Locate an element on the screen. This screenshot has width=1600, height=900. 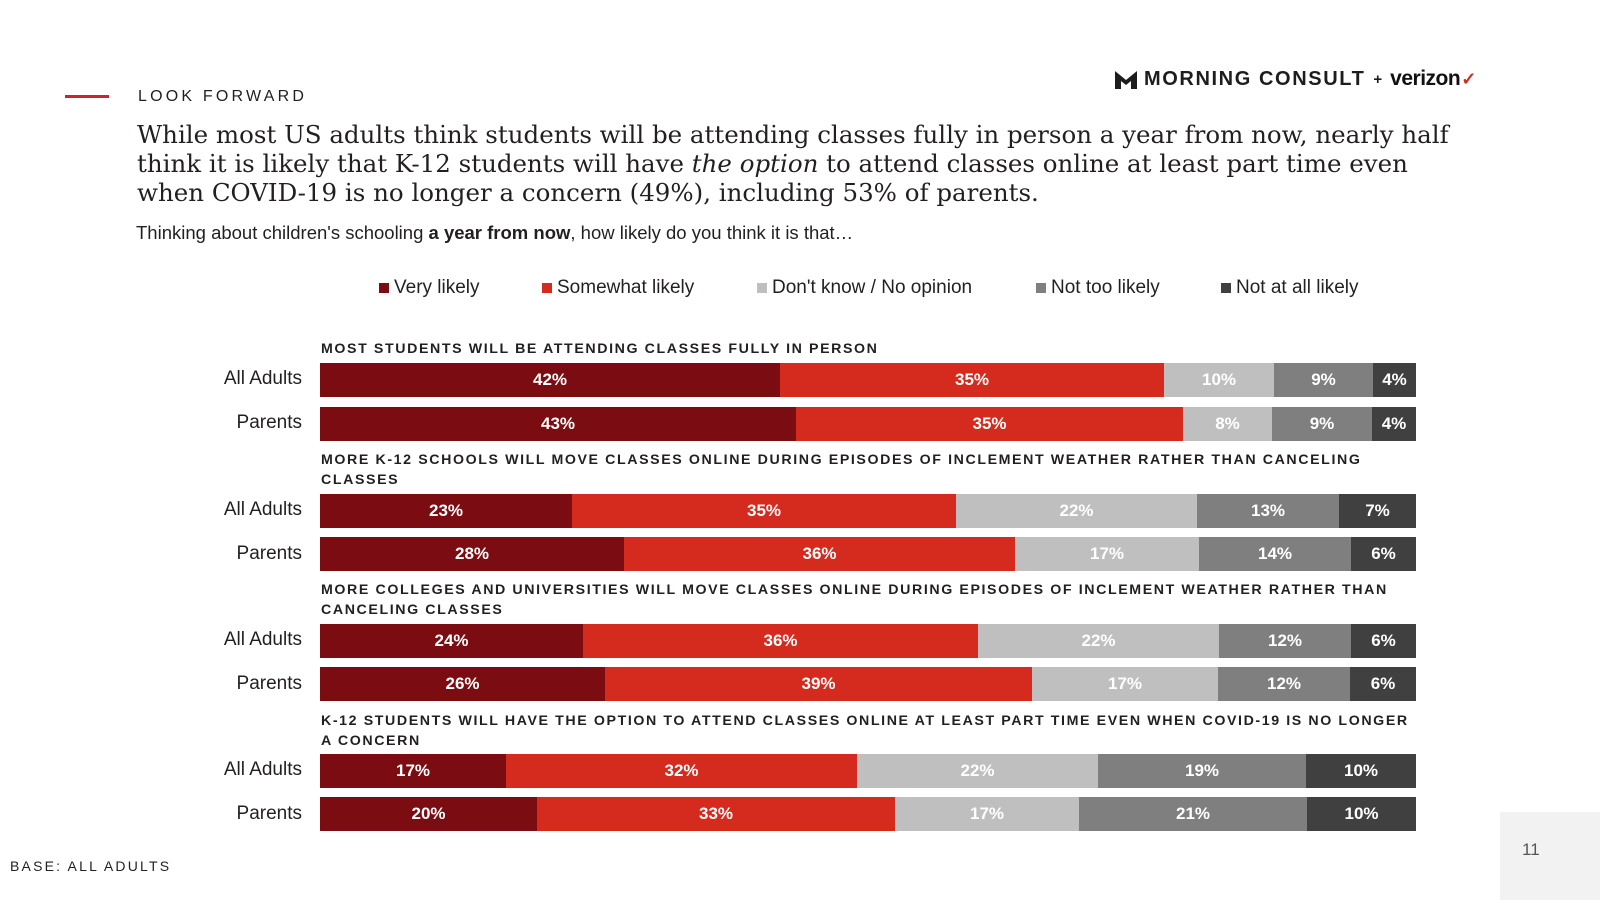
legend-label: Not at all likely is located at coordinates (1297, 287).